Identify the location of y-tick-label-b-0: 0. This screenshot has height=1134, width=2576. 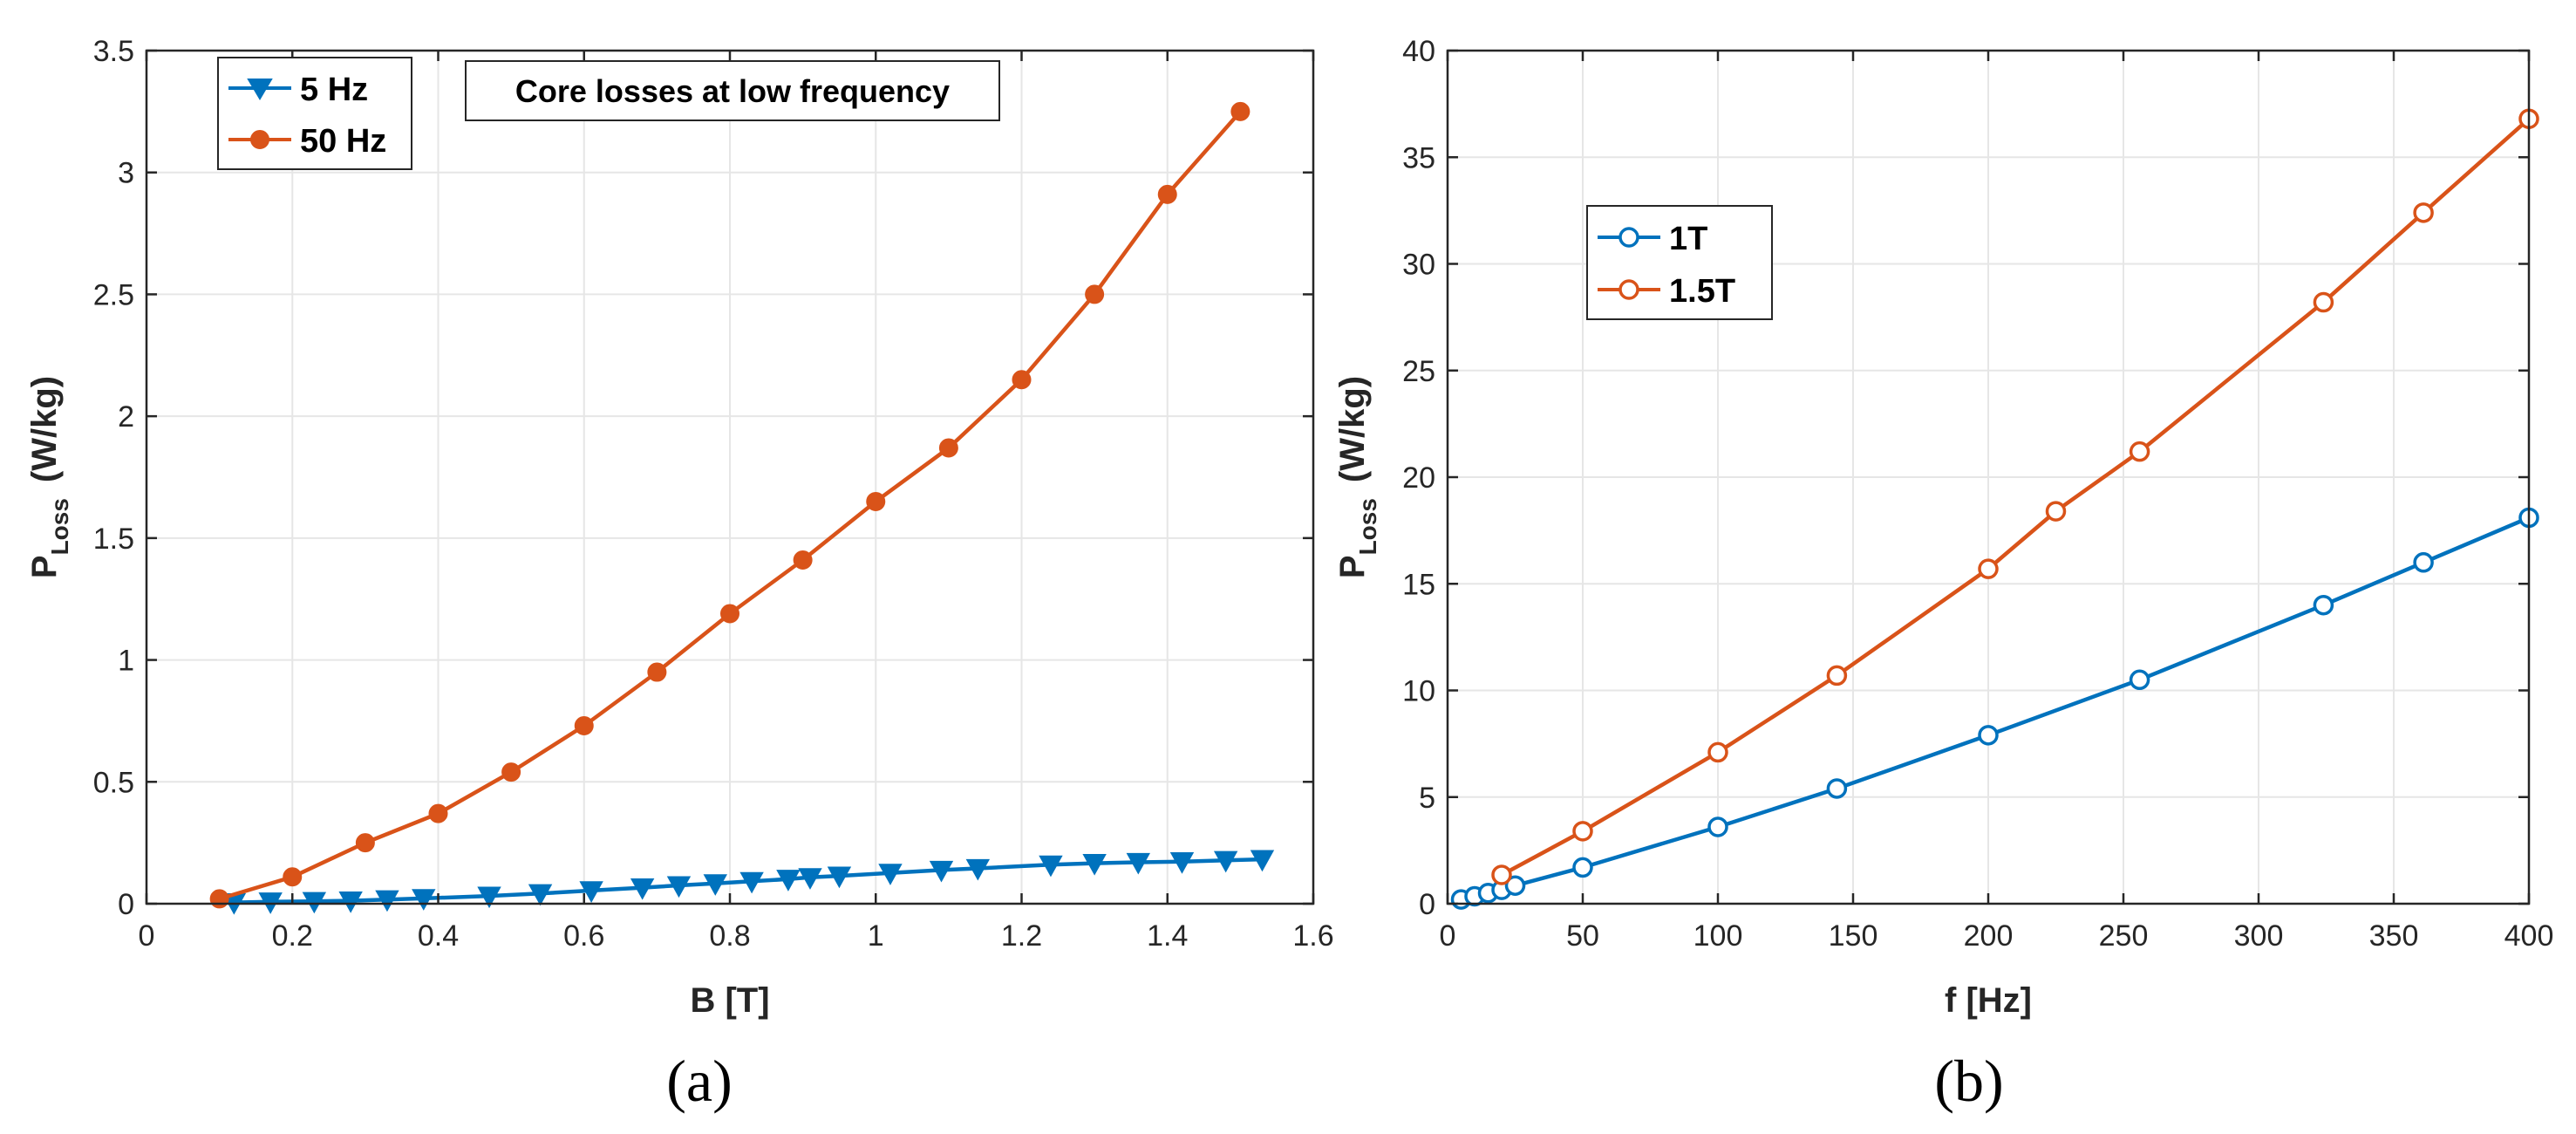
(1427, 904).